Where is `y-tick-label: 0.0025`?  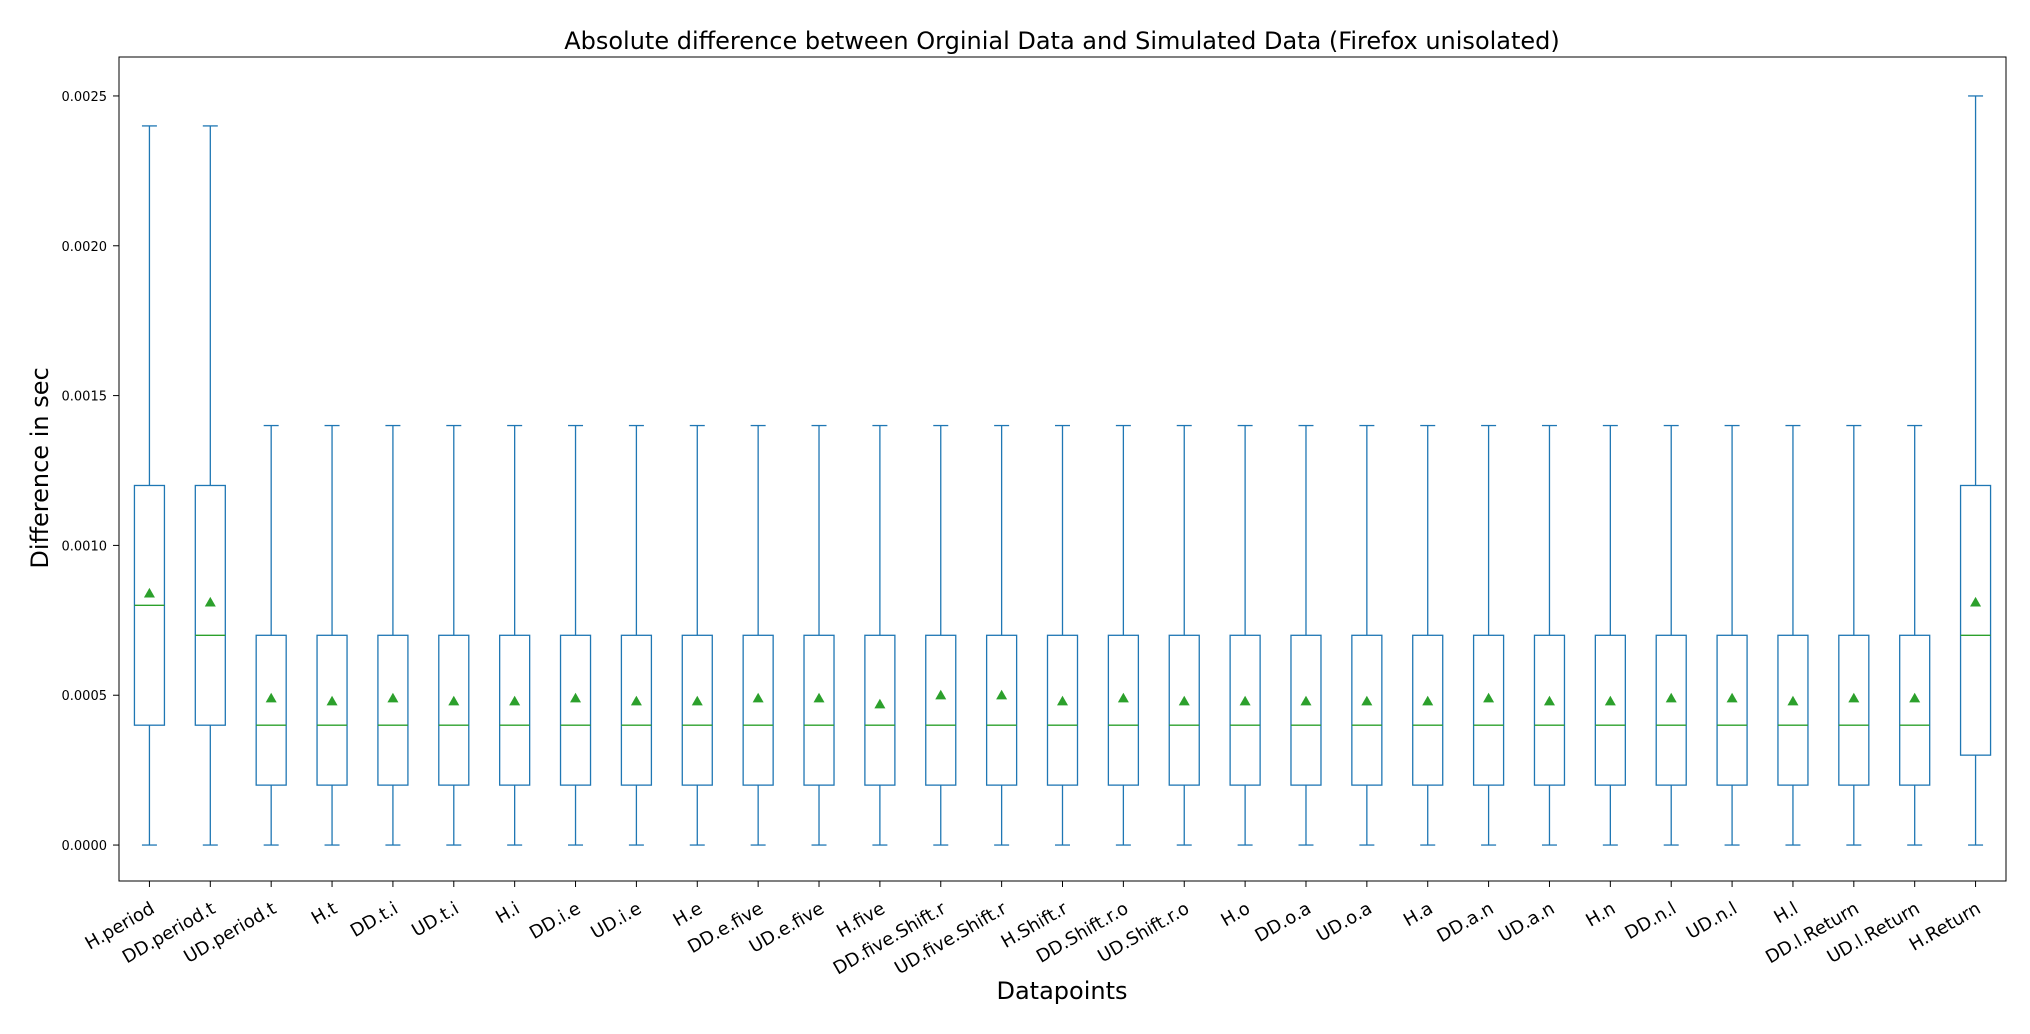 y-tick-label: 0.0025 is located at coordinates (85, 97).